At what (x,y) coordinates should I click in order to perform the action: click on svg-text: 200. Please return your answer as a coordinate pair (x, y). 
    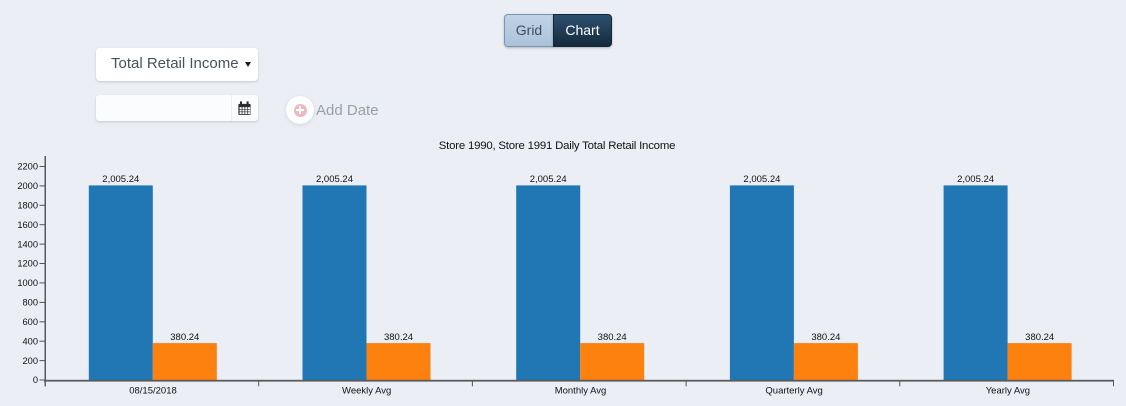
    Looking at the image, I should click on (30, 361).